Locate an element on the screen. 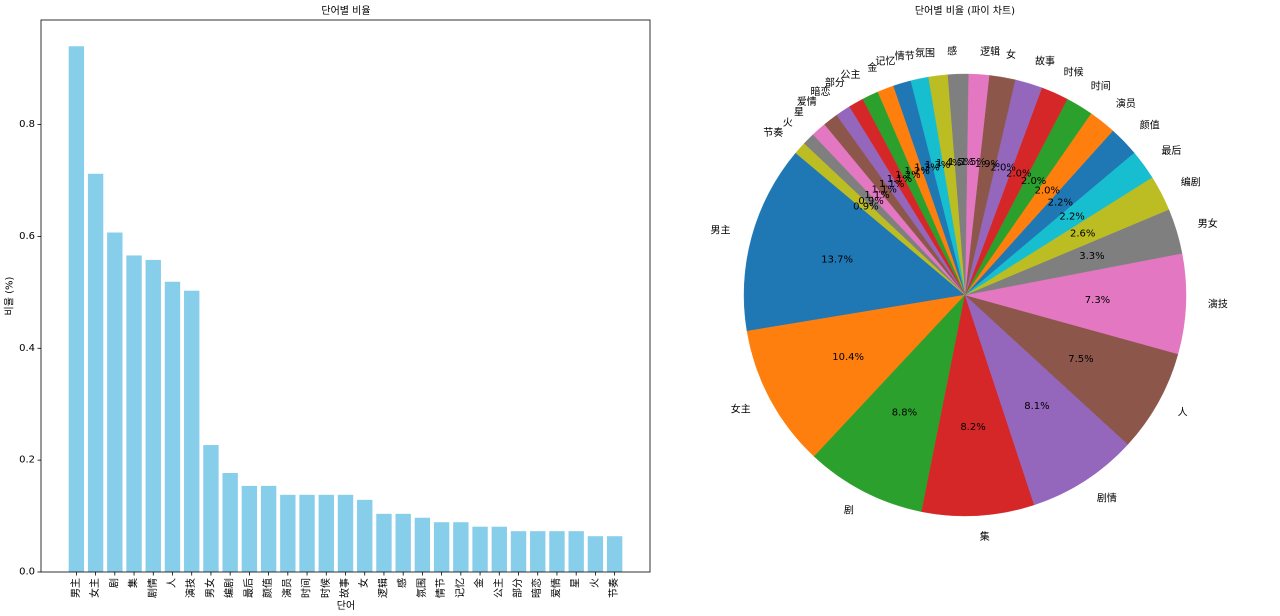 The image size is (1280, 616). x-tick-label: 火 is located at coordinates (595, 583).